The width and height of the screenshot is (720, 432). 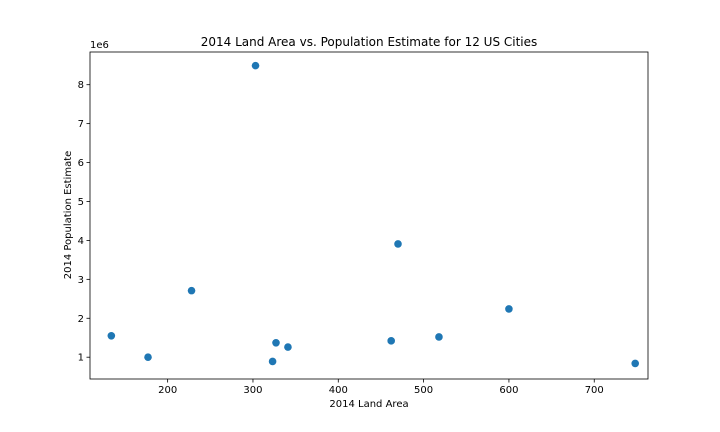 I want to click on x-axis-ticks: 200 300 400 500 600 700, so click(x=381, y=387).